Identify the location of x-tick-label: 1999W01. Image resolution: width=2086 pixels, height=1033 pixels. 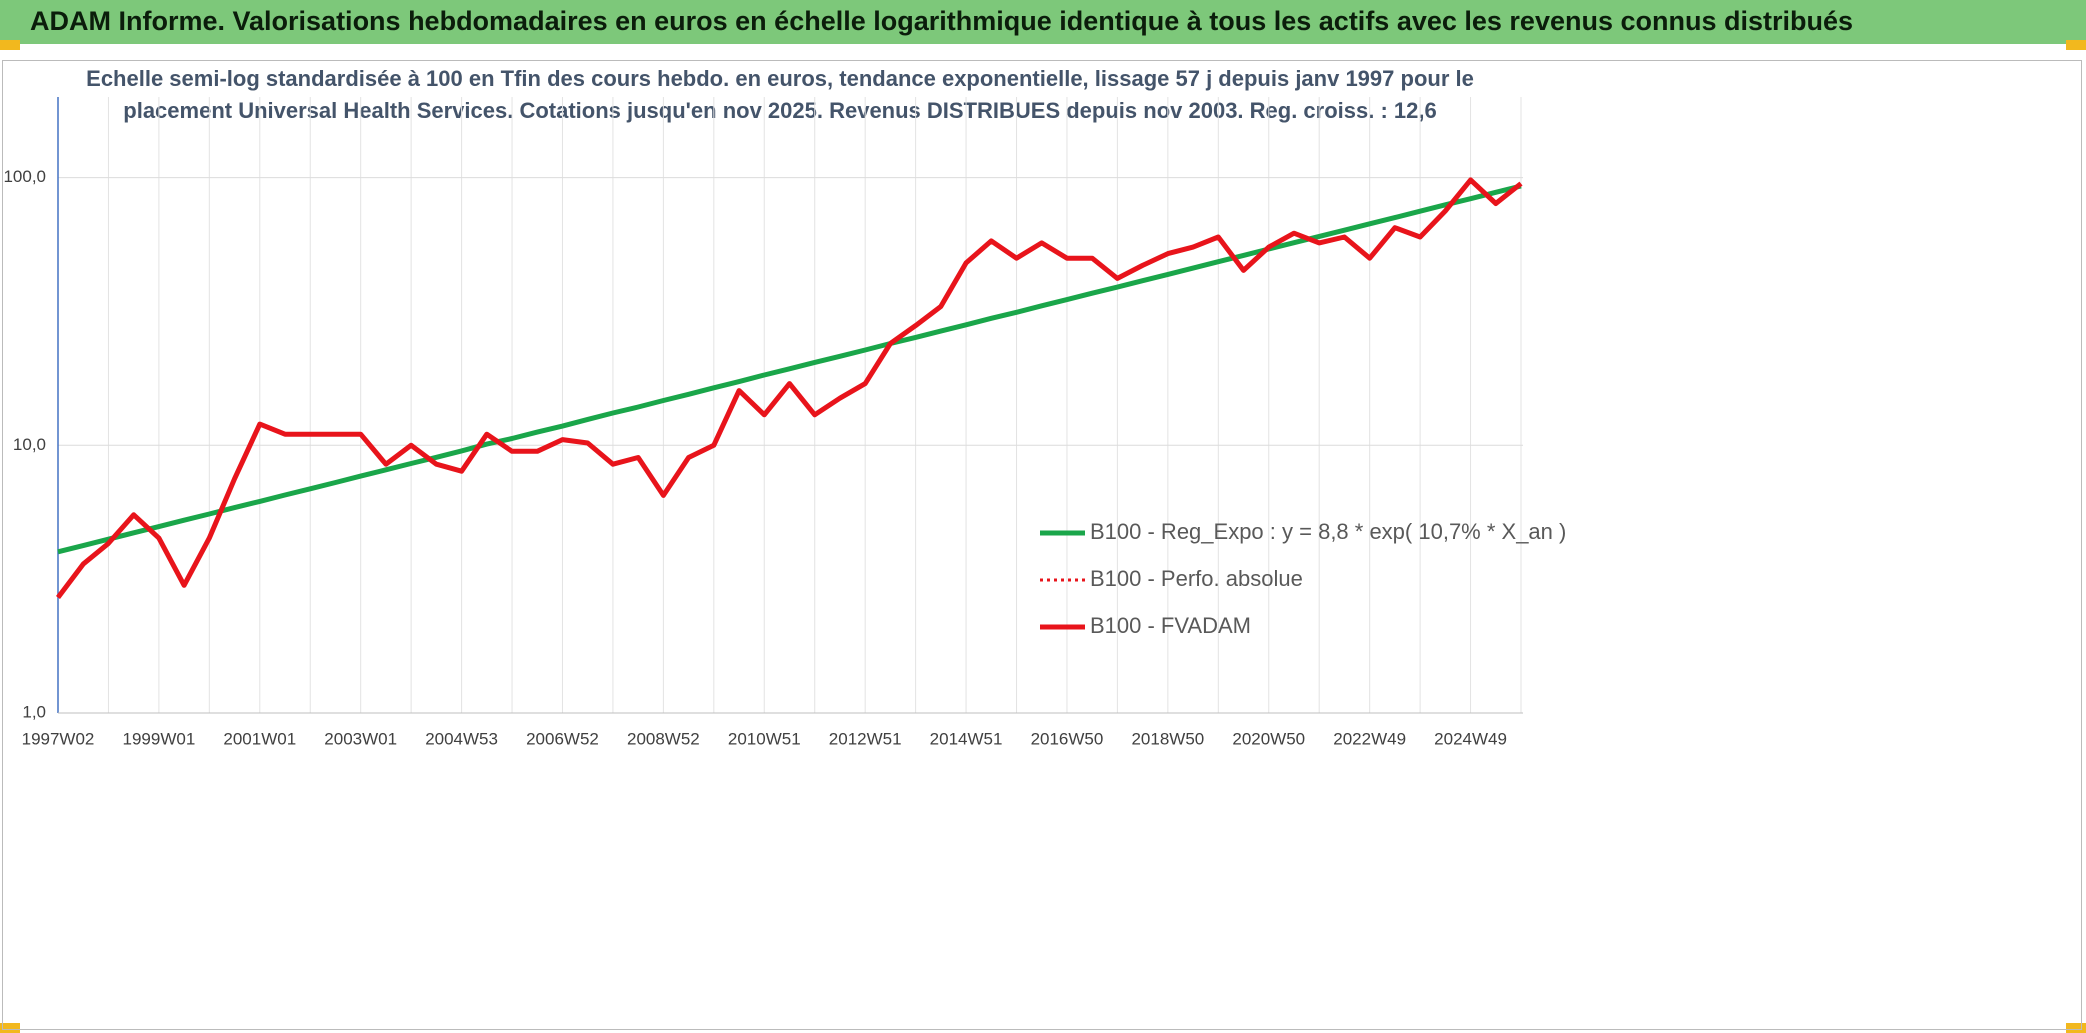
(159, 738).